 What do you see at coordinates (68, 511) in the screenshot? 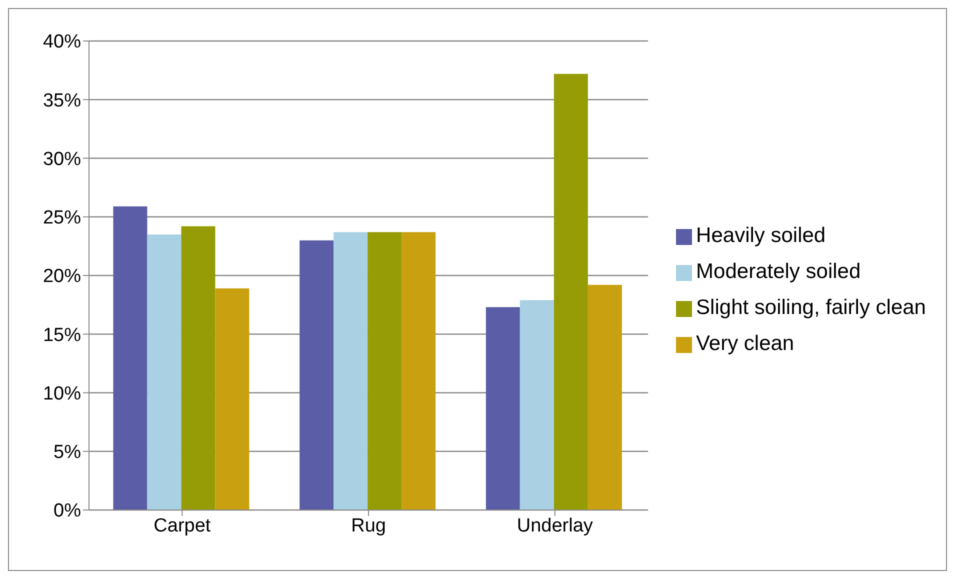
I see `y-tick-label: 0%` at bounding box center [68, 511].